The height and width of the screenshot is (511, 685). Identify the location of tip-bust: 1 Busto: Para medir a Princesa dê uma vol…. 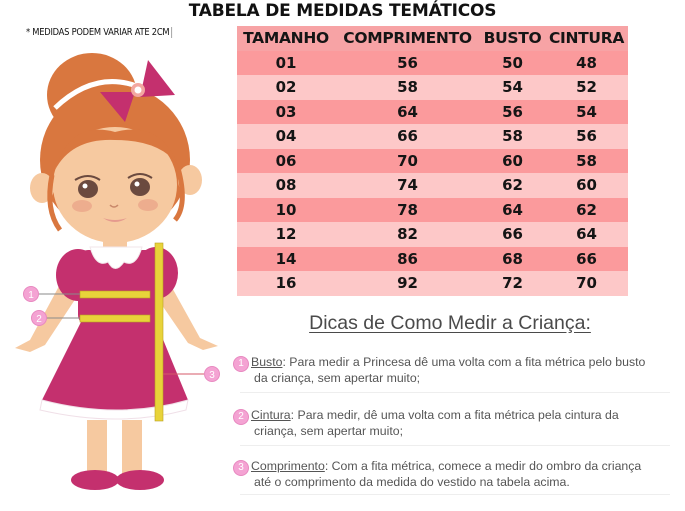
(454, 370).